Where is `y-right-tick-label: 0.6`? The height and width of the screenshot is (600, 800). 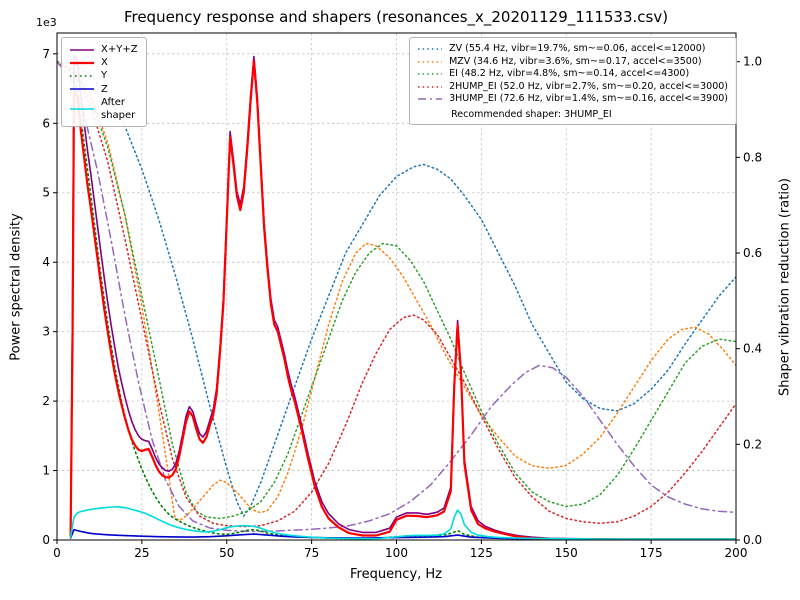 y-right-tick-label: 0.6 is located at coordinates (752, 253).